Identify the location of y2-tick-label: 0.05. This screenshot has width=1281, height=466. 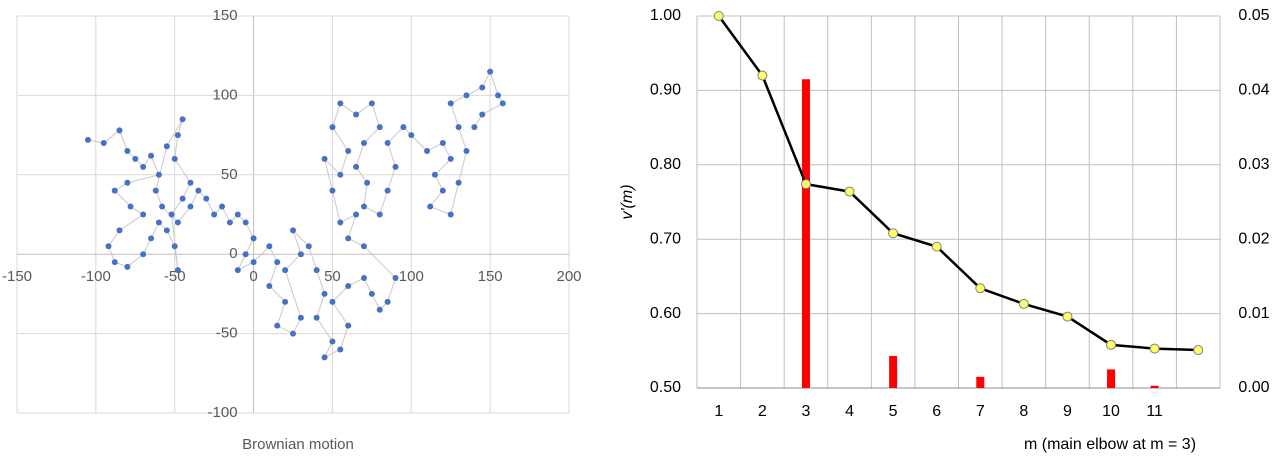
(1253, 15).